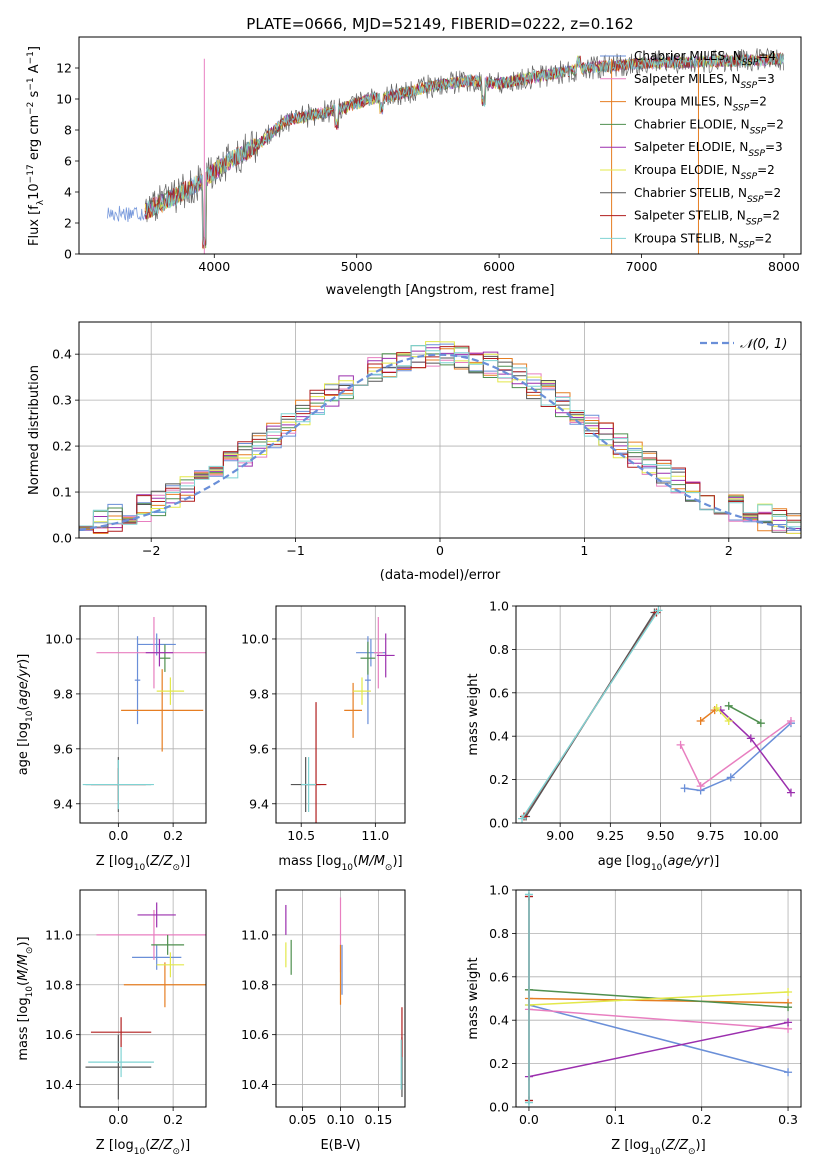  I want to click on y-tick-label: 0, so click(68, 254).